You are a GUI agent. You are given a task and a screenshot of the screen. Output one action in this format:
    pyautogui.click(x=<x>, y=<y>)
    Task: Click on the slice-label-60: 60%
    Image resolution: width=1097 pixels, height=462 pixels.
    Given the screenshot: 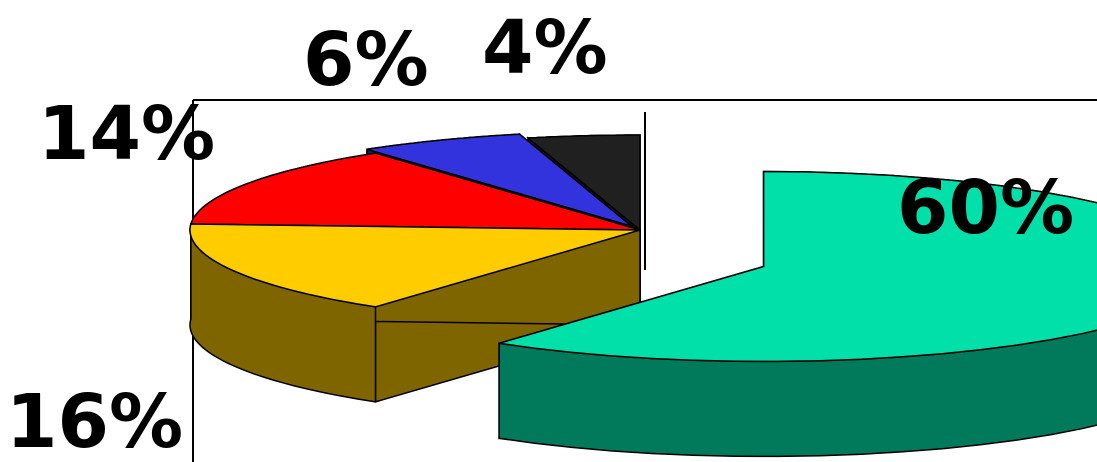 What is the action you would take?
    pyautogui.click(x=985, y=208)
    